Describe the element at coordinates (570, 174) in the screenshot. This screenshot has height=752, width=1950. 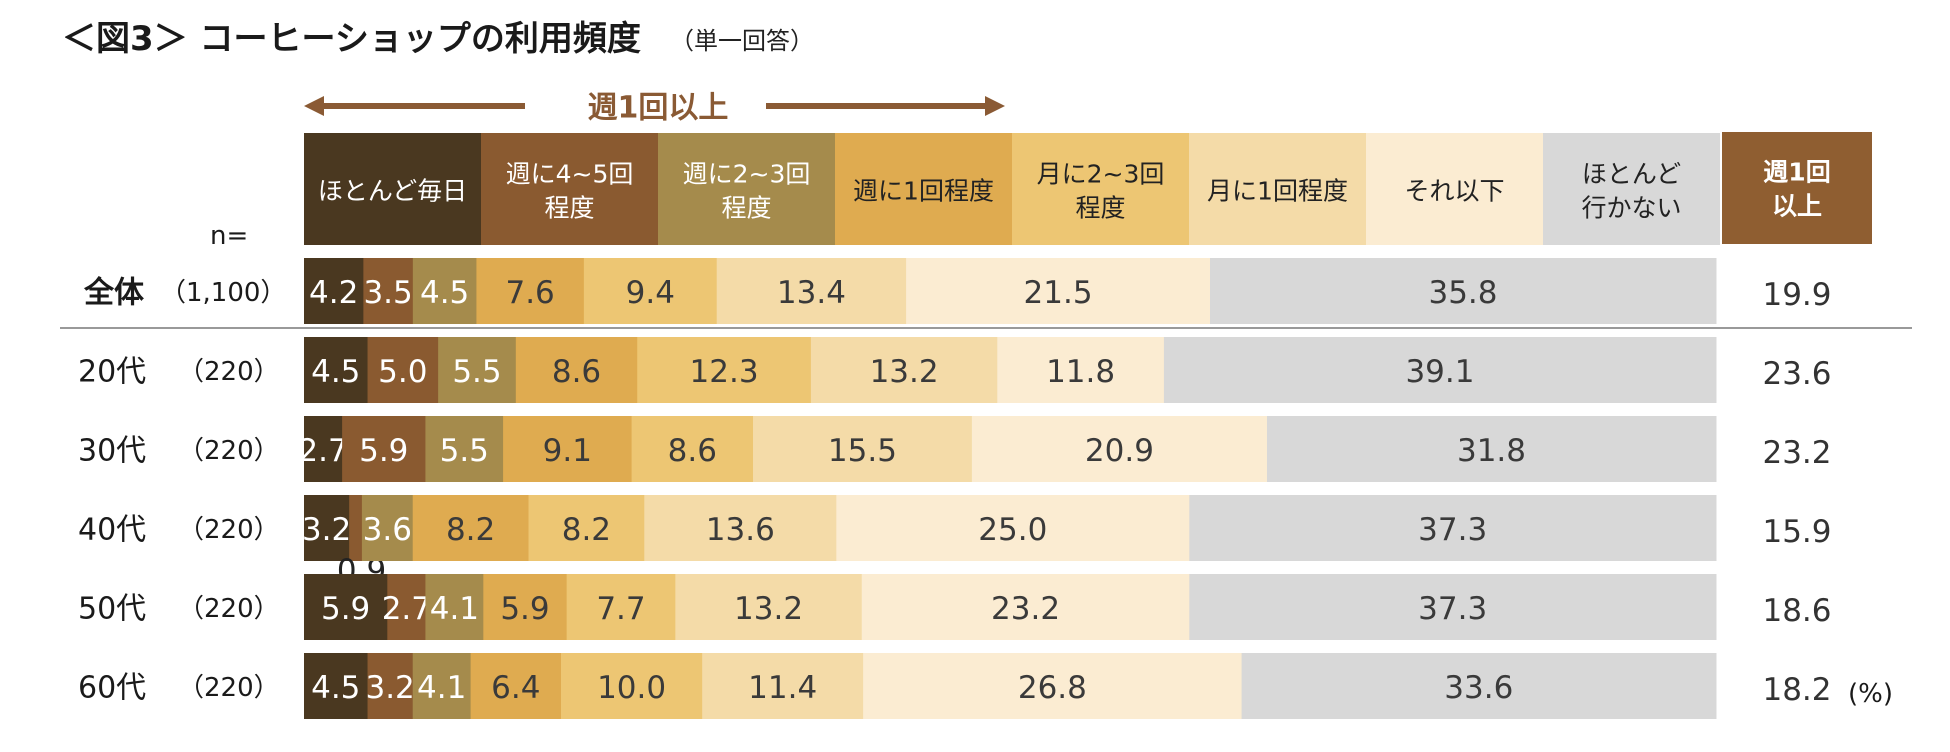
I see `legend-label: 週に4~5回` at that location.